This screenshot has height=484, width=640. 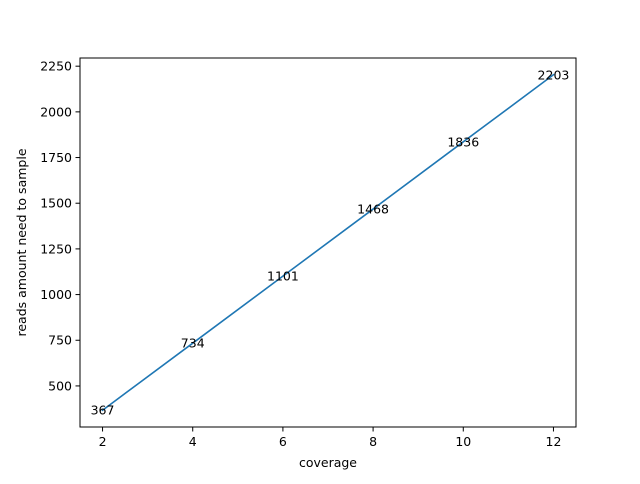 What do you see at coordinates (60, 340) in the screenshot?
I see `y-tick-label: 750` at bounding box center [60, 340].